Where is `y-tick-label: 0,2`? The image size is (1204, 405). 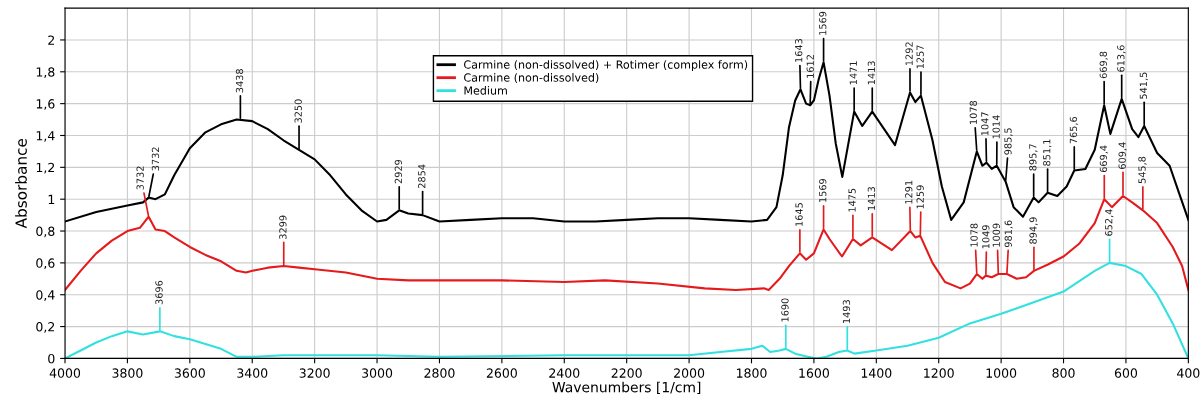 y-tick-label: 0,2 is located at coordinates (45, 327).